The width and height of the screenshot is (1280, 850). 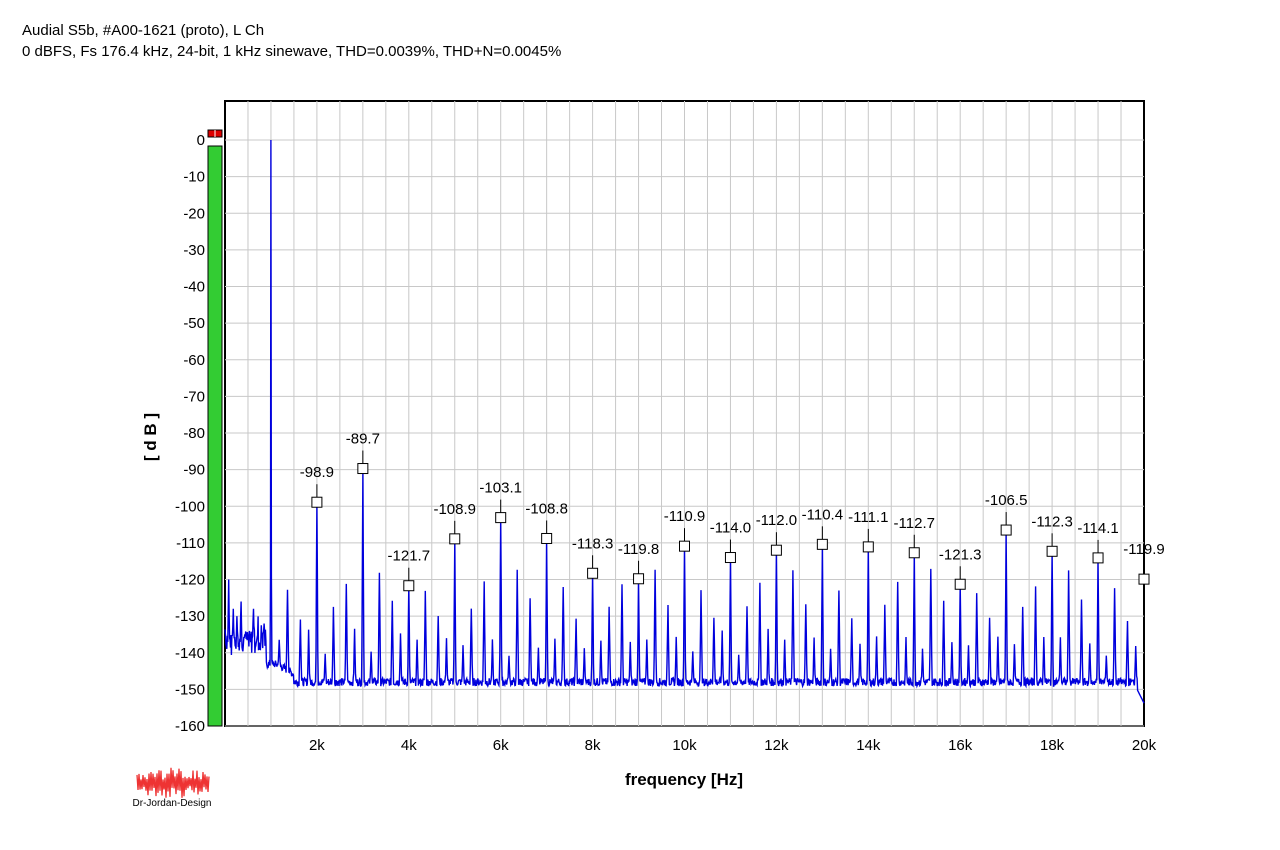 What do you see at coordinates (638, 563) in the screenshot?
I see `harmonic-marker: -119.8` at bounding box center [638, 563].